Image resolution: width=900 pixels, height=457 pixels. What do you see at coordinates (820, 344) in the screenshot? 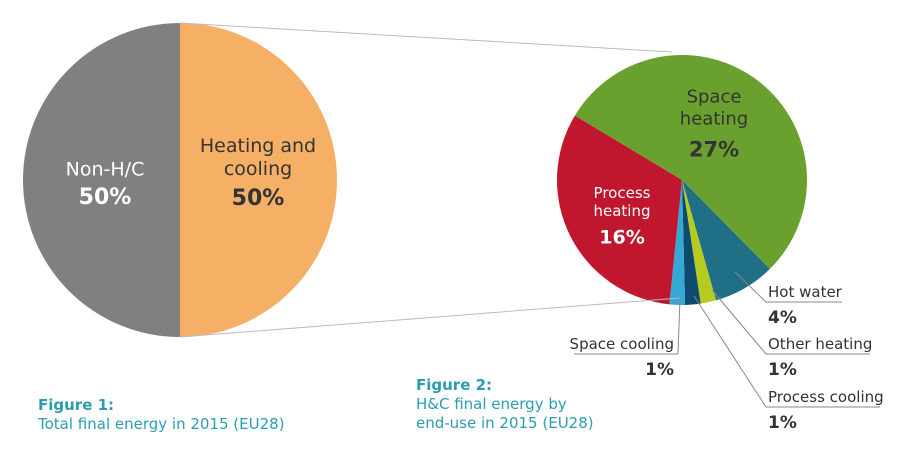
I see `slice-label: Other heating` at bounding box center [820, 344].